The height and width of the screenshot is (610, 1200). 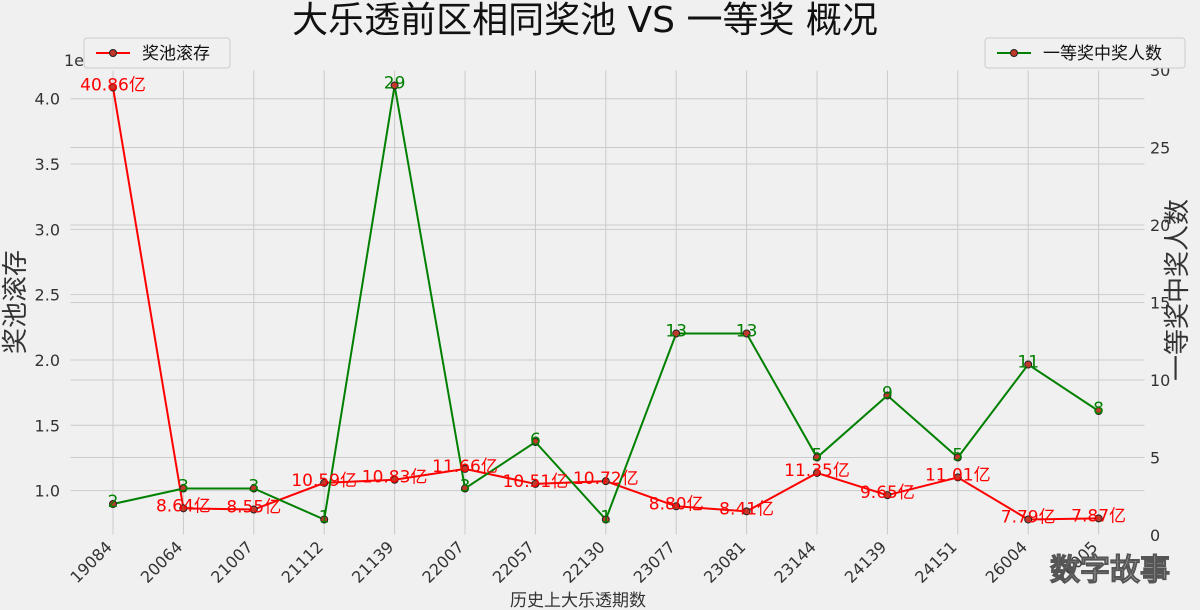 I want to click on x-tick-label: 21139, so click(x=372, y=561).